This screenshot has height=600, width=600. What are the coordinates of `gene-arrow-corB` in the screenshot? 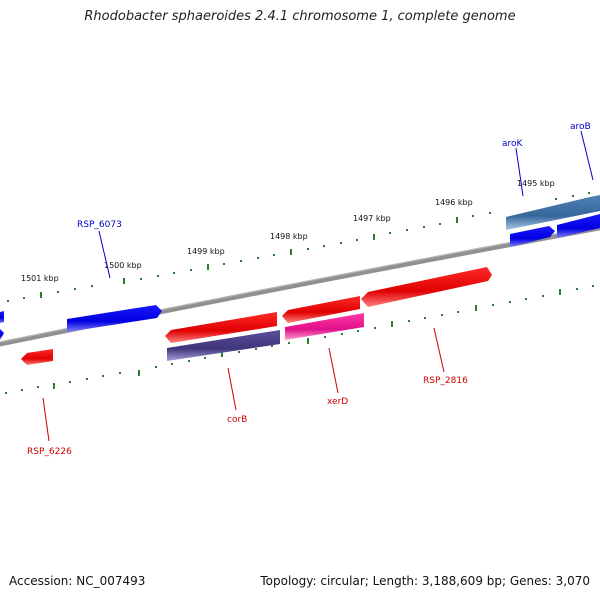 It's located at (221, 327).